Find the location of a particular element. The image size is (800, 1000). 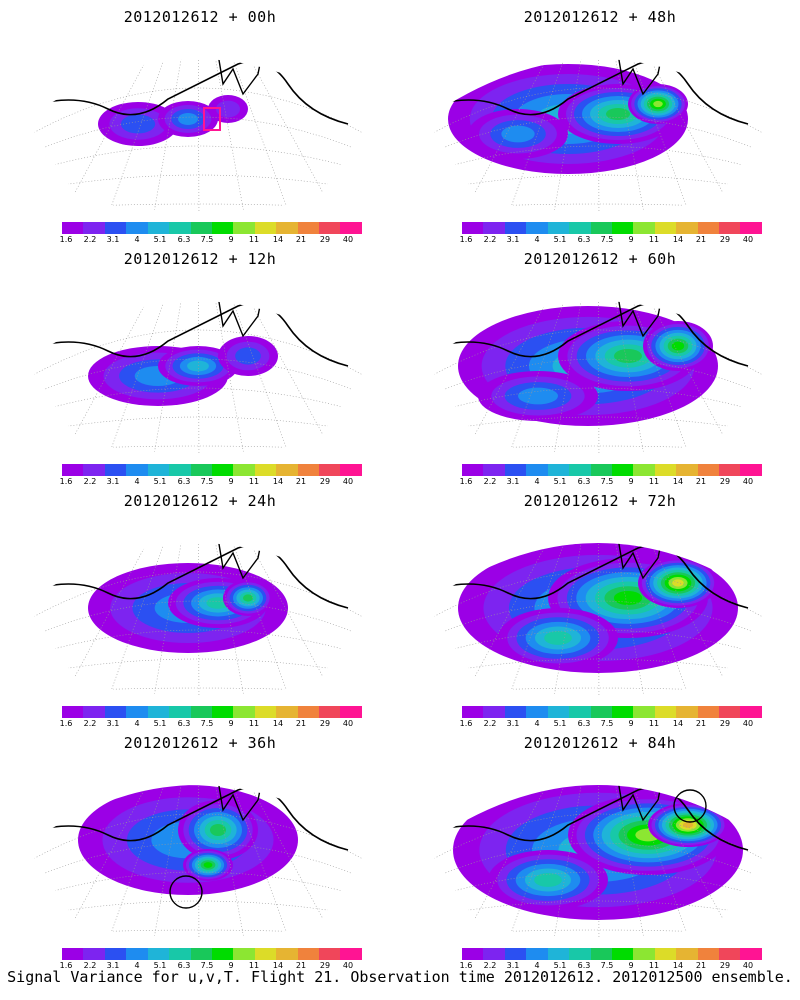

panel-title: 2012012612 + 84h is located at coordinates (600, 743).